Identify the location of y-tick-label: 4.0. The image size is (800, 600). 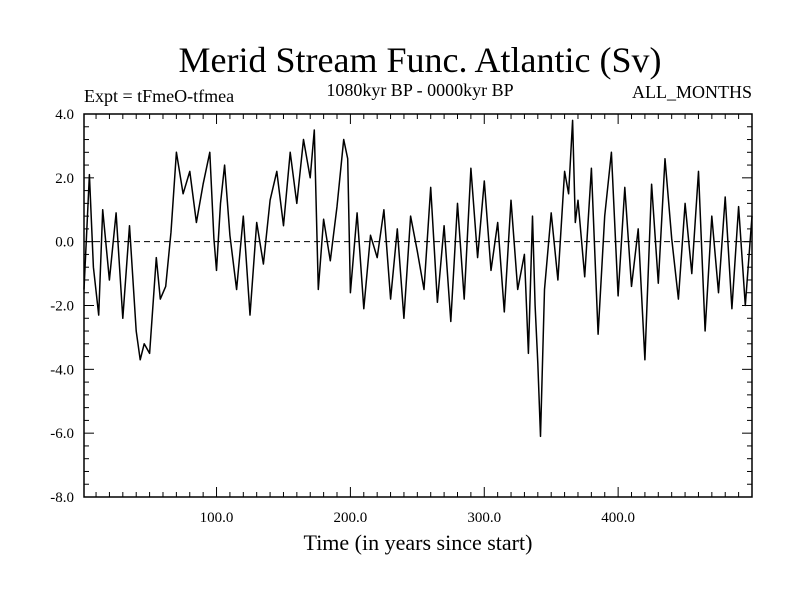
(64, 115).